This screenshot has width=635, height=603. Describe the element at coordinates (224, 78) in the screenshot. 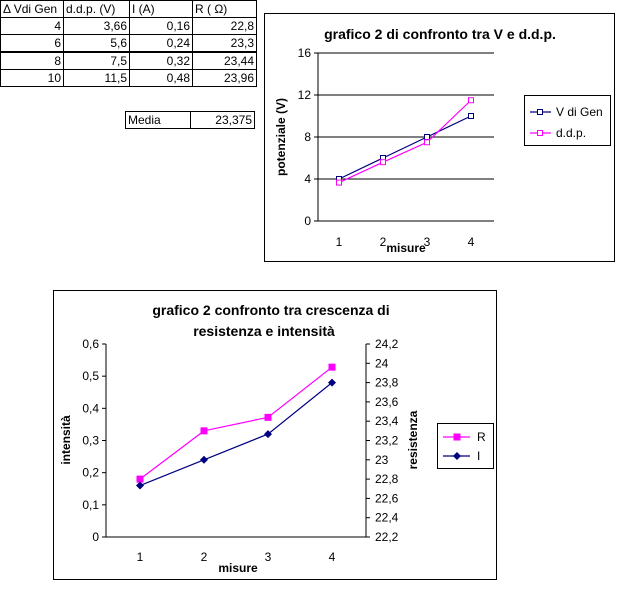

I see `table-cell: 23,96` at that location.